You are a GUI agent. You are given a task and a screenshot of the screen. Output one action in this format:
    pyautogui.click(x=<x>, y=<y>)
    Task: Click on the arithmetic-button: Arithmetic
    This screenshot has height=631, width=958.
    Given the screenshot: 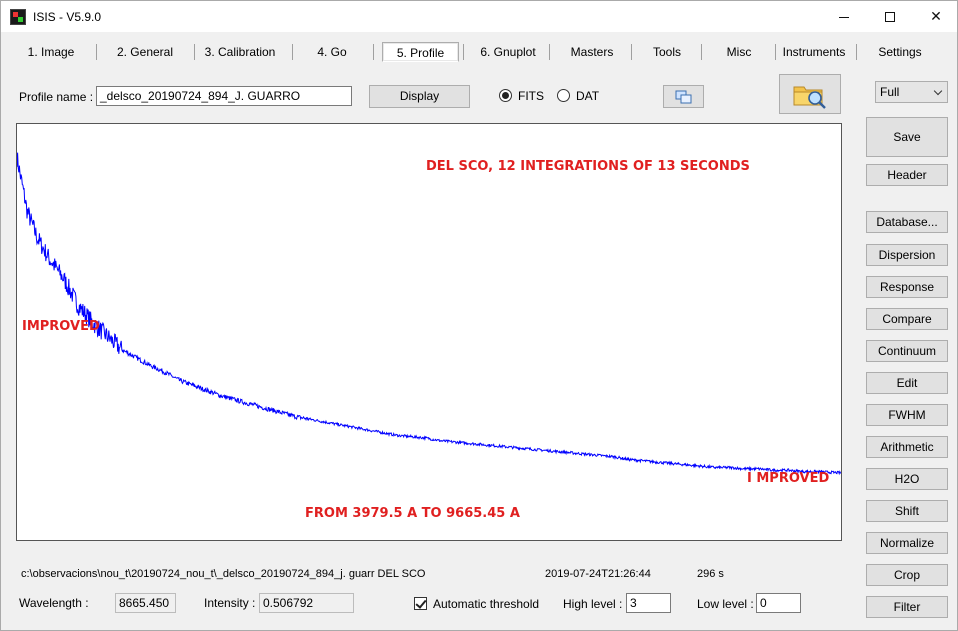 What is the action you would take?
    pyautogui.click(x=907, y=447)
    